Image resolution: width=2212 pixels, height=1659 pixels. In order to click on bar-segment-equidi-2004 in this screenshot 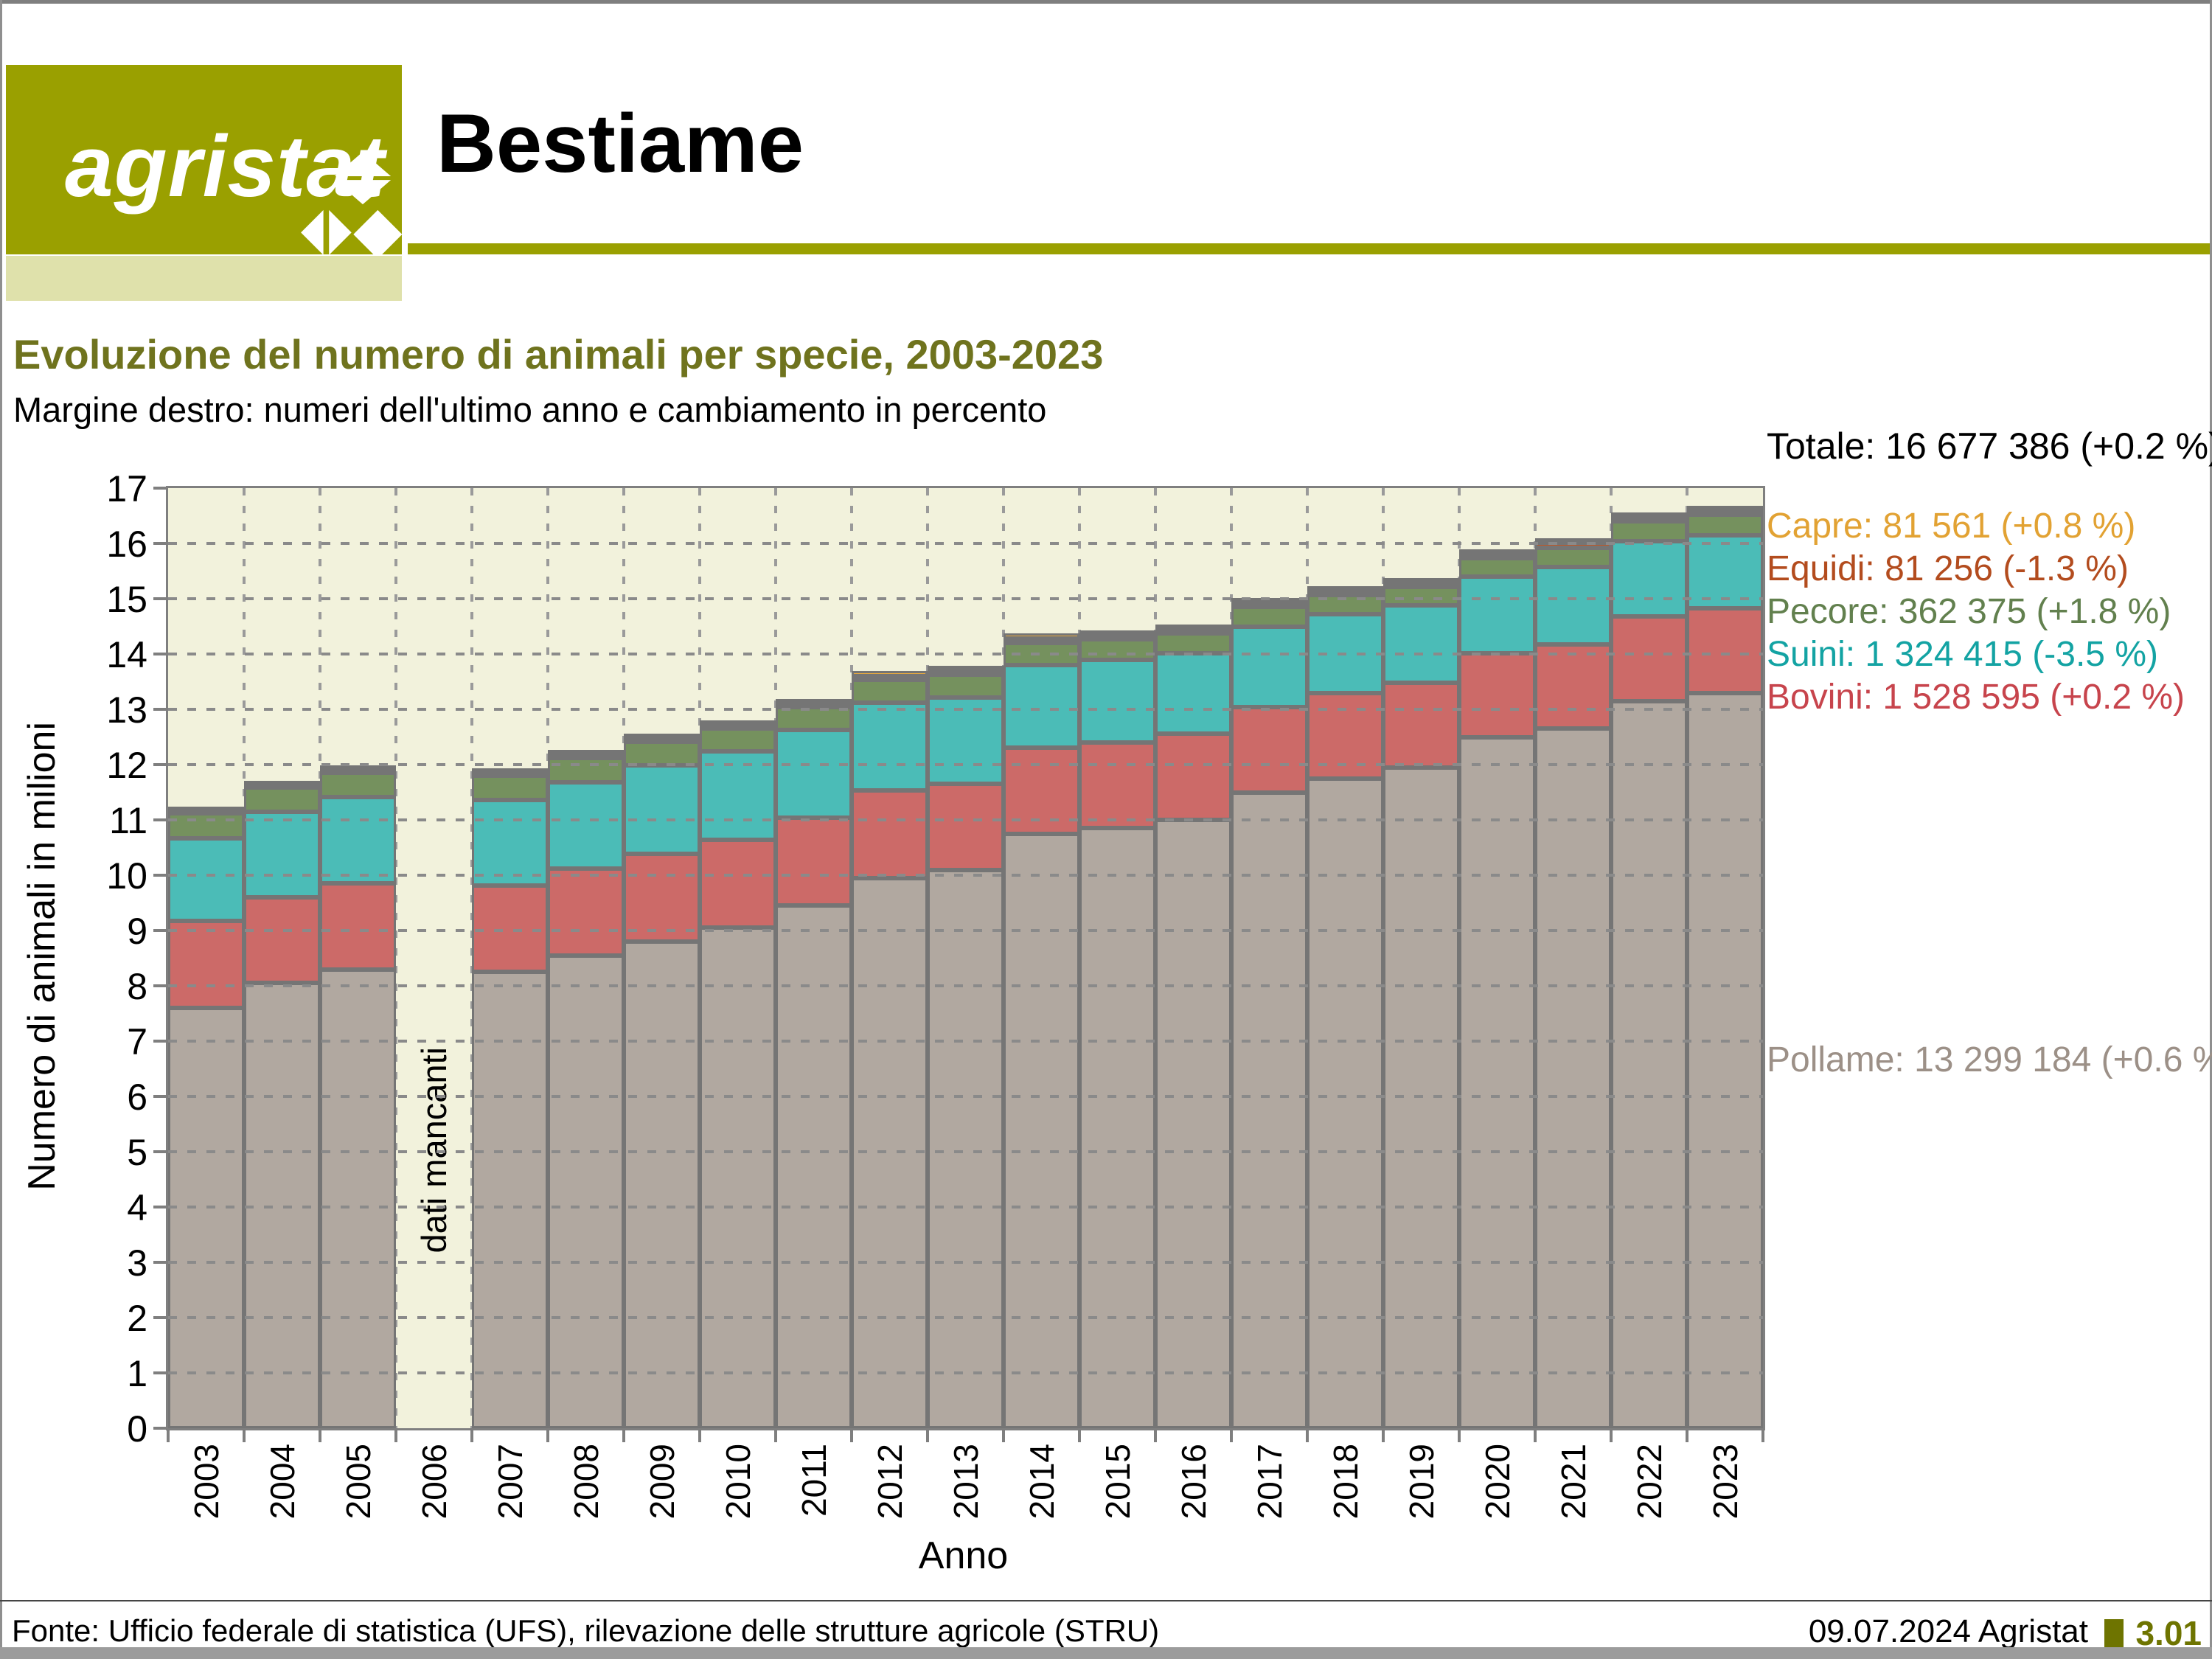, I will do `click(282, 786)`.